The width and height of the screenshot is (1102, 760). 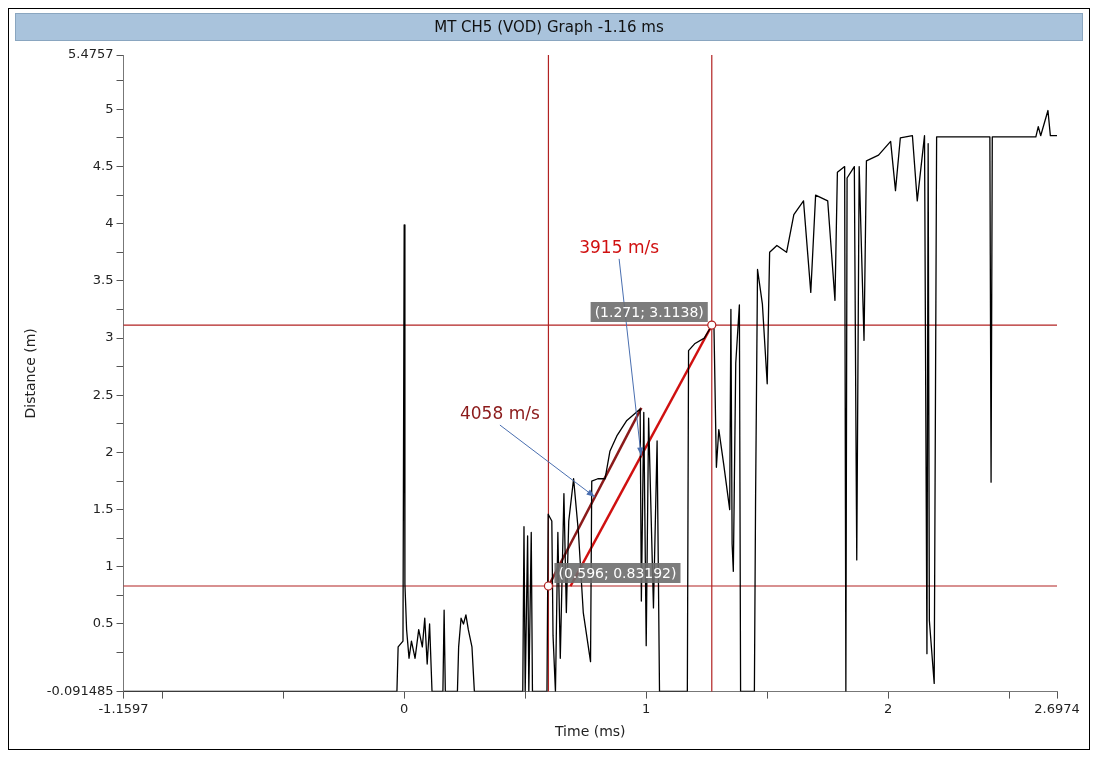 What do you see at coordinates (103, 280) in the screenshot?
I see `y-tick-label: 3.5` at bounding box center [103, 280].